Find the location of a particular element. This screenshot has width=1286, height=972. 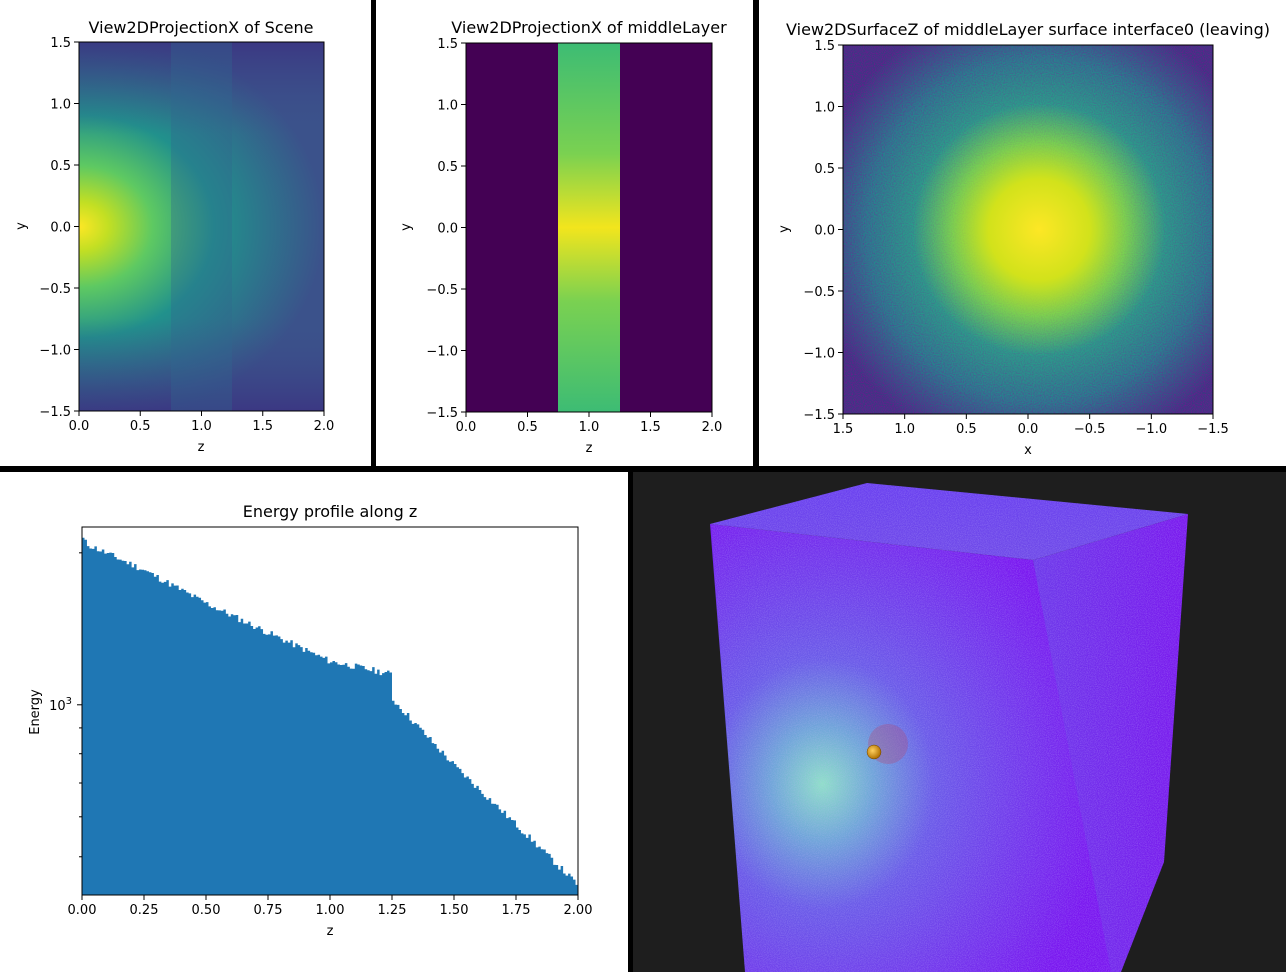

xtick-label: 0.75 is located at coordinates (268, 910).